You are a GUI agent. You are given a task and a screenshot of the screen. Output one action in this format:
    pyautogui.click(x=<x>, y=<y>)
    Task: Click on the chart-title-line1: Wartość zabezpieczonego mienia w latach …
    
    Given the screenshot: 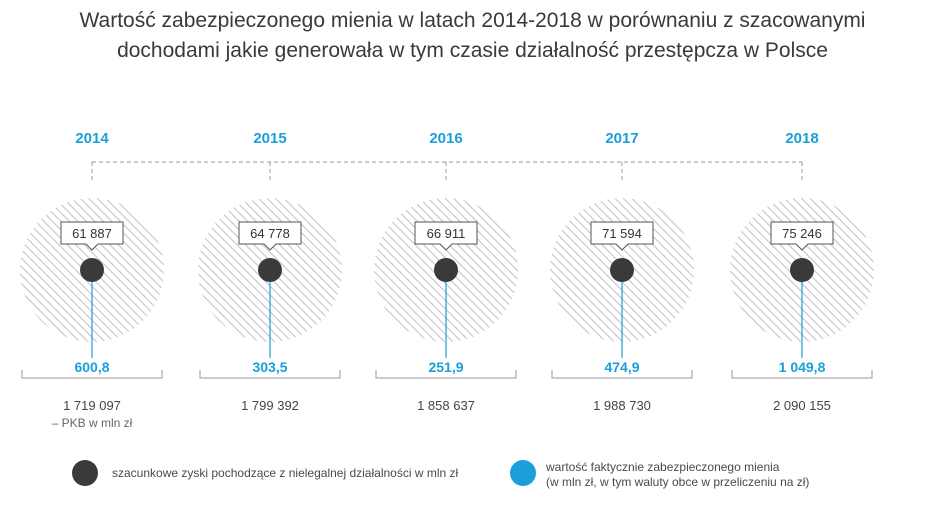 What is the action you would take?
    pyautogui.click(x=472, y=20)
    